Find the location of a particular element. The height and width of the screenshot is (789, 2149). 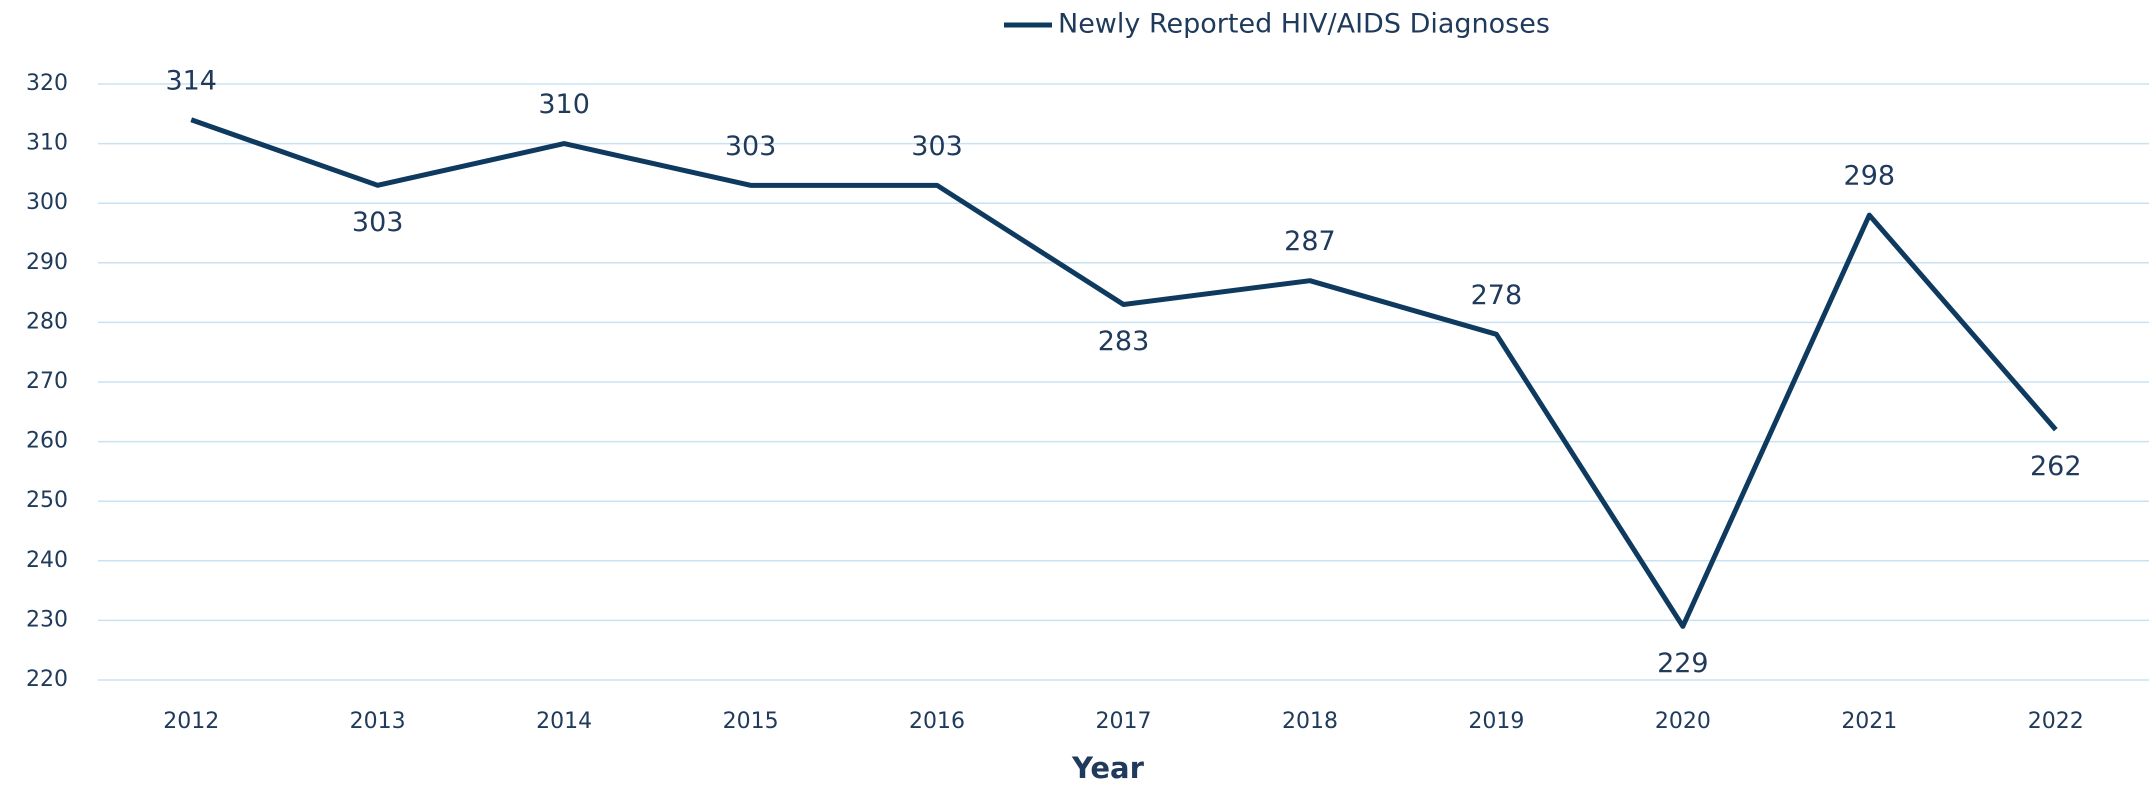

data-label: 278 is located at coordinates (1497, 295).